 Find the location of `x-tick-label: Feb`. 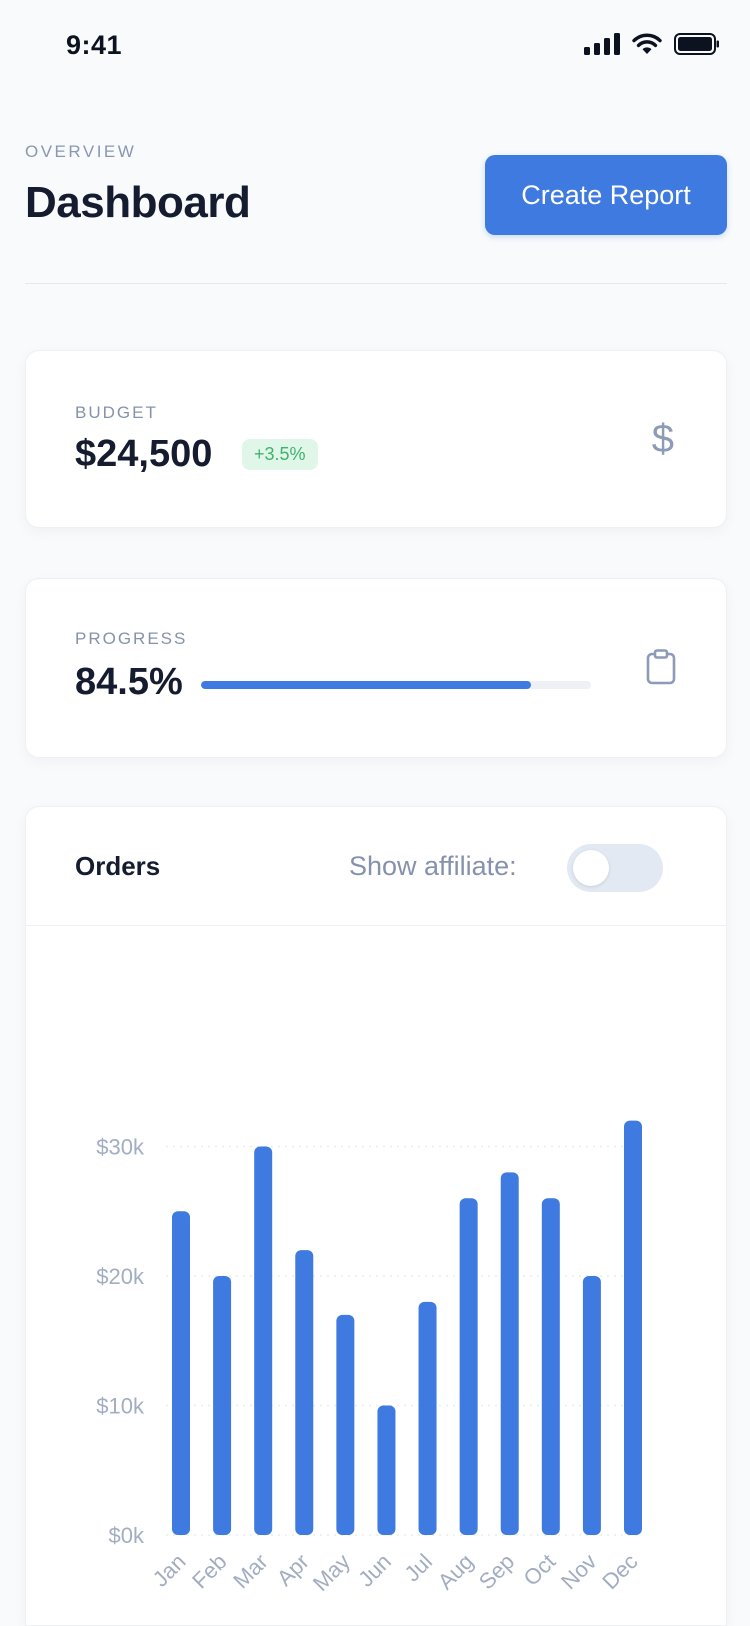

x-tick-label: Feb is located at coordinates (209, 1571).